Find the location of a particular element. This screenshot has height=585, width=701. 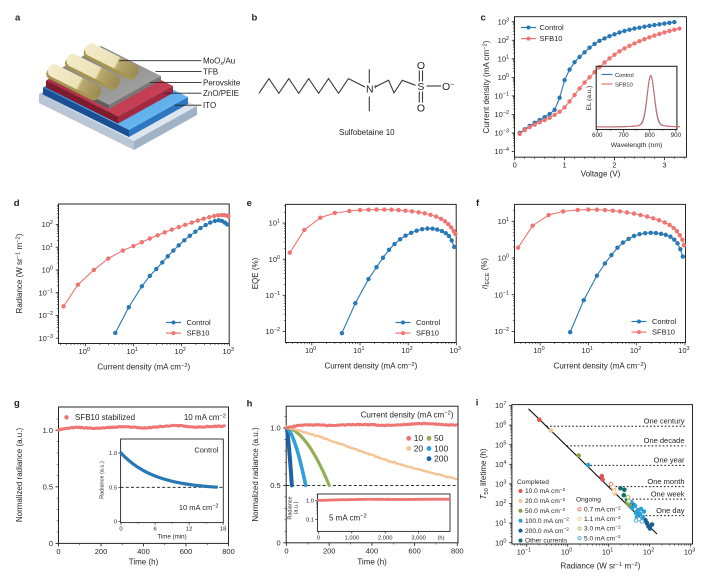

svg-text: 800 is located at coordinates (228, 551).